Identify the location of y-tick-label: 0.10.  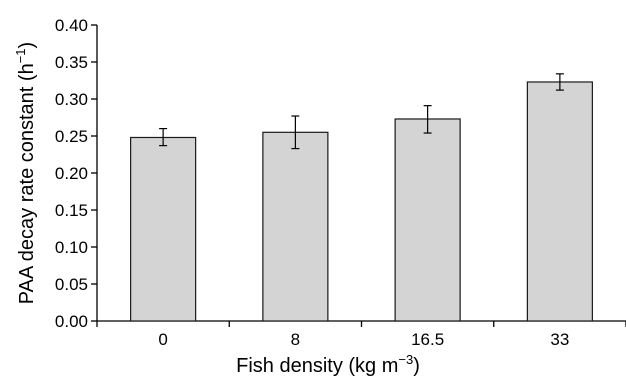
(71, 247).